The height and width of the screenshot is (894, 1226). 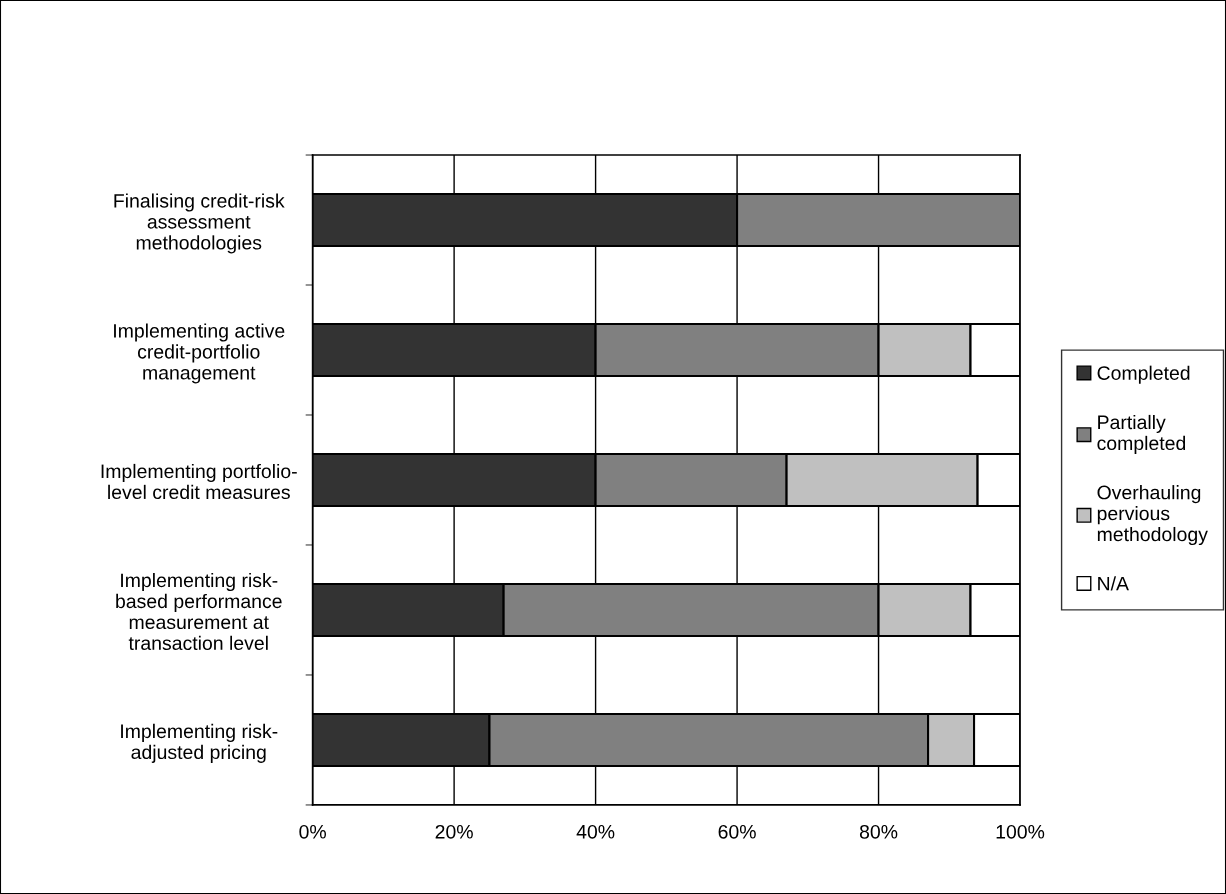 I want to click on legend-label: Overhauling pervious methodology, so click(x=1152, y=515).